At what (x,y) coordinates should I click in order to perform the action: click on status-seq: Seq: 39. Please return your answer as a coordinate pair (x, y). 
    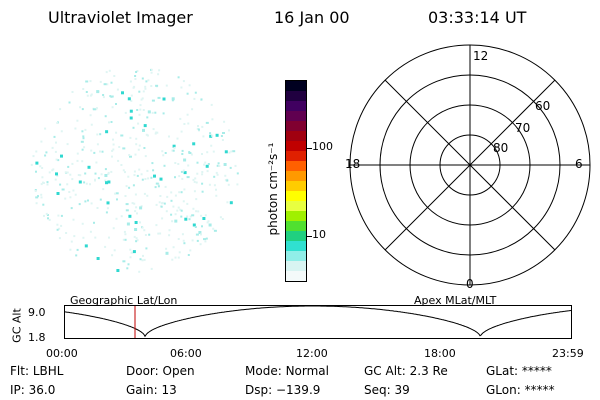
    Looking at the image, I should click on (387, 390).